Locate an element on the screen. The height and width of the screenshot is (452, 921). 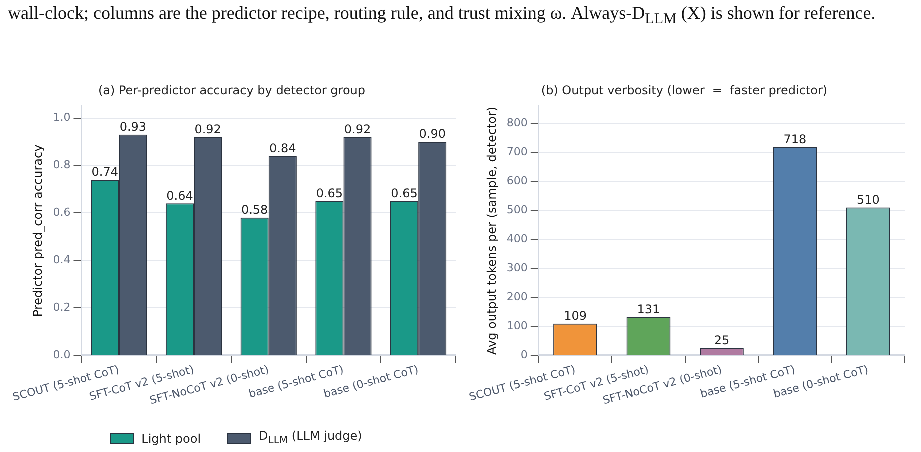
chart-title: (a) Per-predictor accuracy by detector group is located at coordinates (232, 90).